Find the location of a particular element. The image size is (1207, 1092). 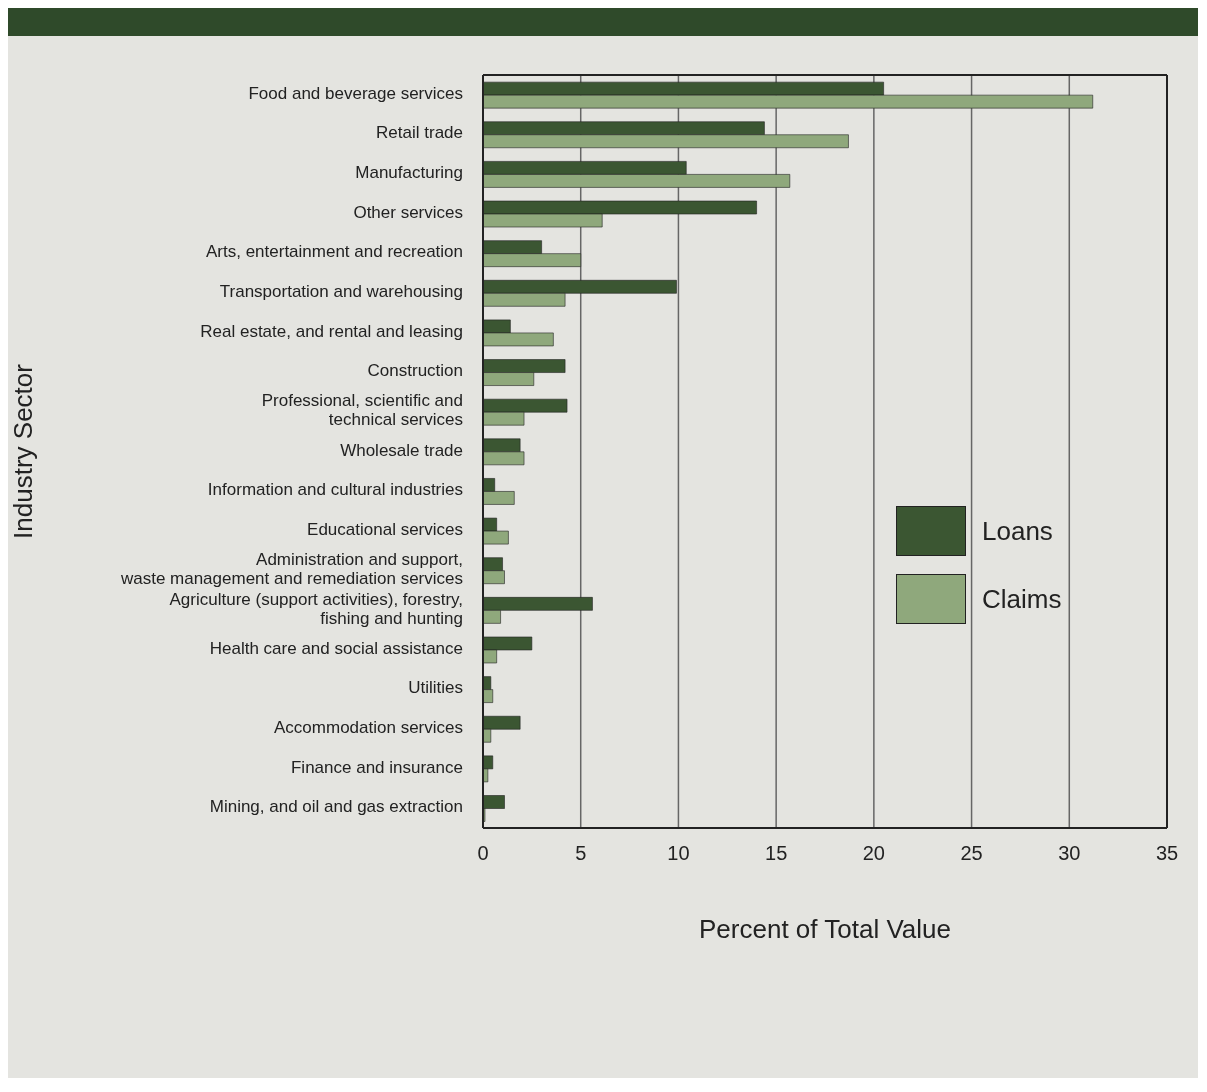

x-tick-label: 20 is located at coordinates (873, 853).